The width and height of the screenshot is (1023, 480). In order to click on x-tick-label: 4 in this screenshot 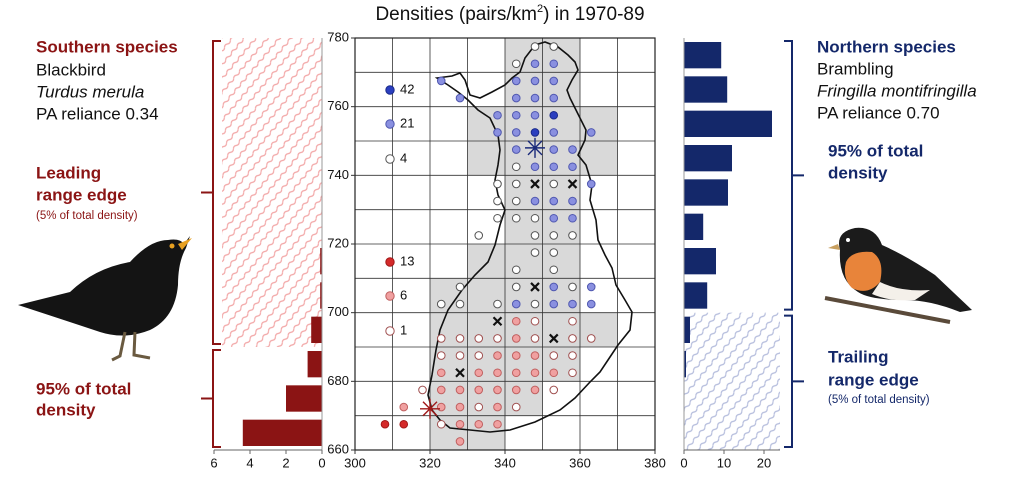, I will do `click(249, 462)`.